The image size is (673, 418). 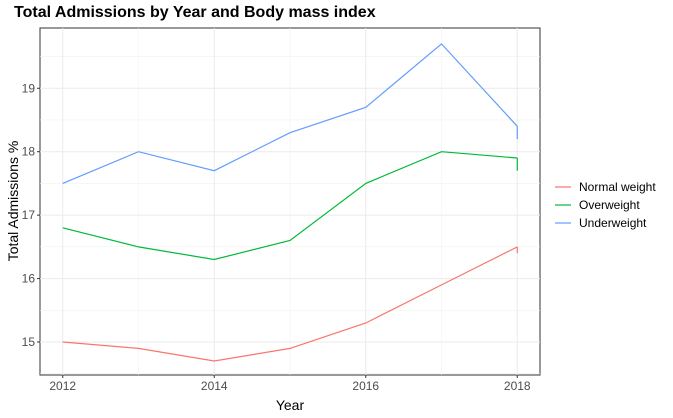 I want to click on x-tick-label: 2014, so click(x=214, y=386).